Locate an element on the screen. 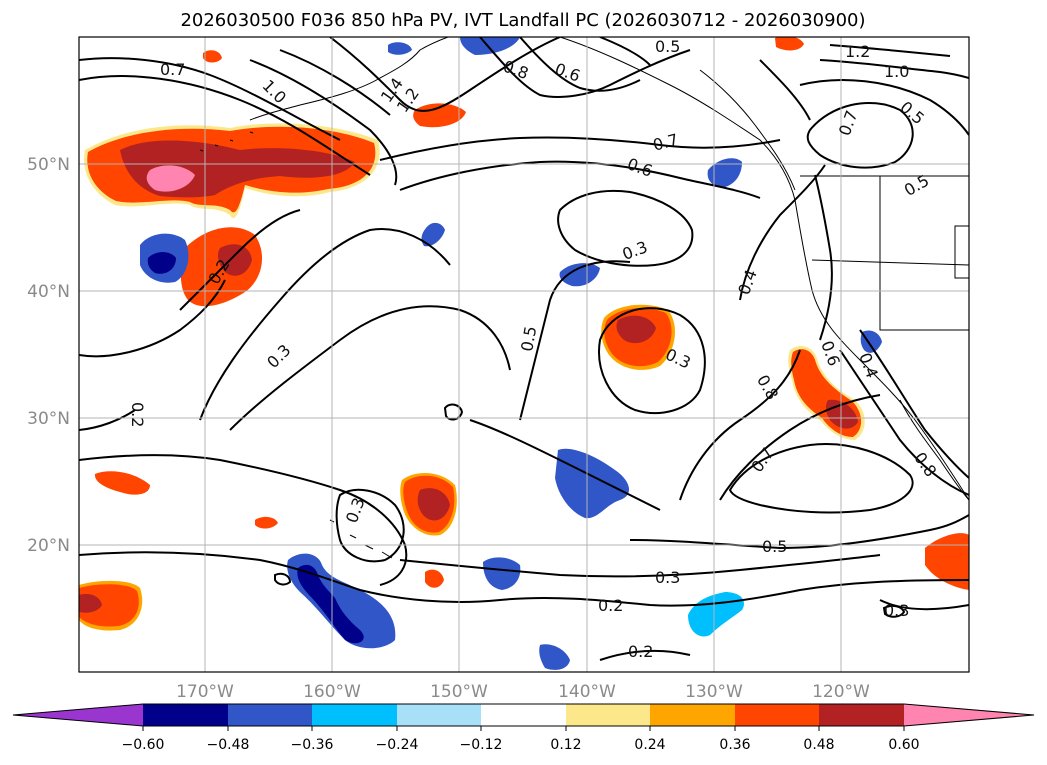  alaska-coastline is located at coordinates (374, 71).